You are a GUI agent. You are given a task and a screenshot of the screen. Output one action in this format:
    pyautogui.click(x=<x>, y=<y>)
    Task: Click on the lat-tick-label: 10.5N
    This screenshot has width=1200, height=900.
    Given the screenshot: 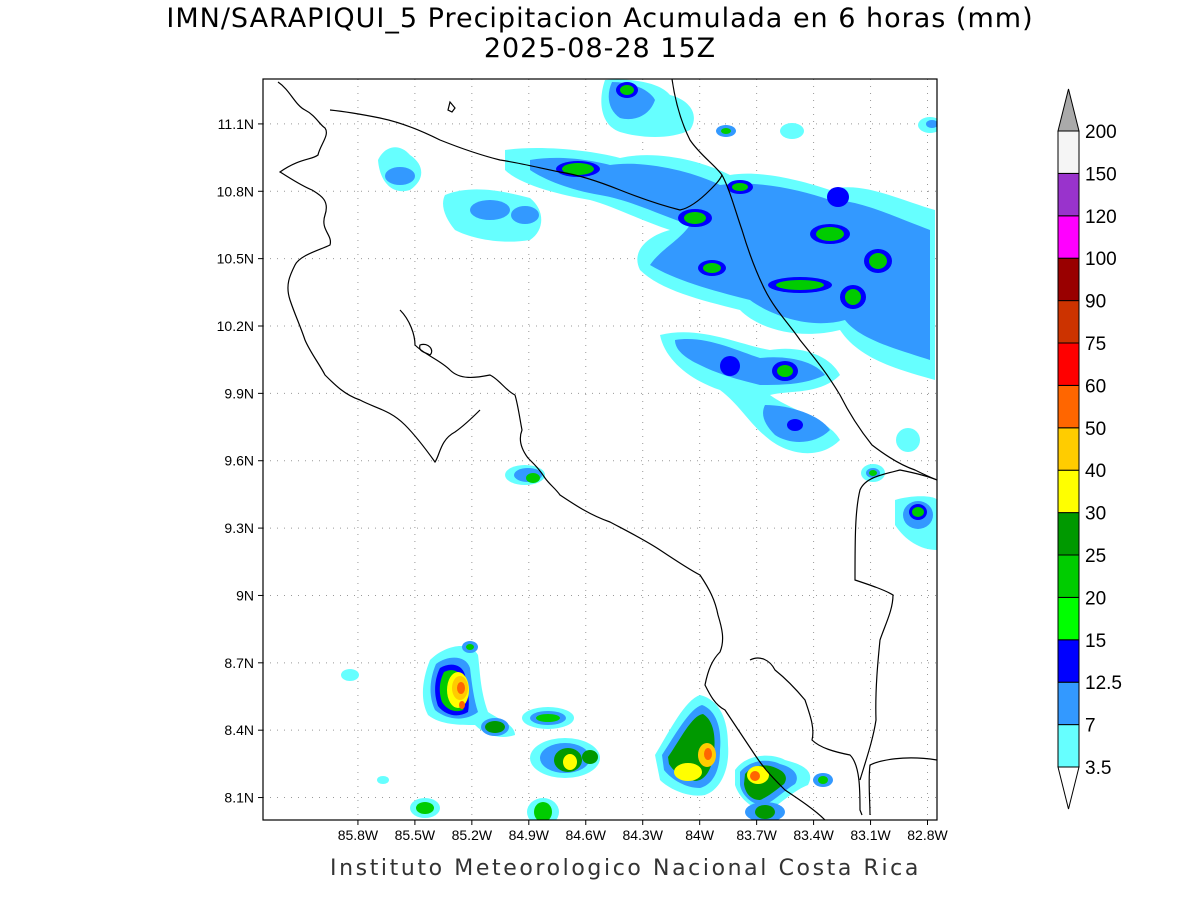 What is the action you would take?
    pyautogui.click(x=235, y=259)
    